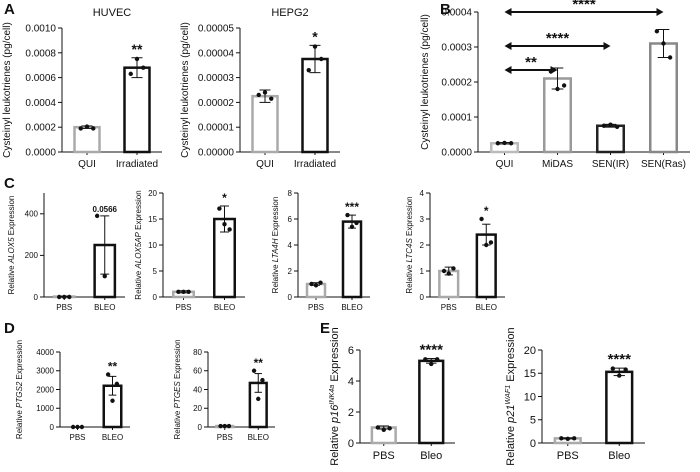 The height and width of the screenshot is (472, 700). Describe the element at coordinates (456, 118) in the screenshot. I see `y-tick-label: 0.0001` at that location.